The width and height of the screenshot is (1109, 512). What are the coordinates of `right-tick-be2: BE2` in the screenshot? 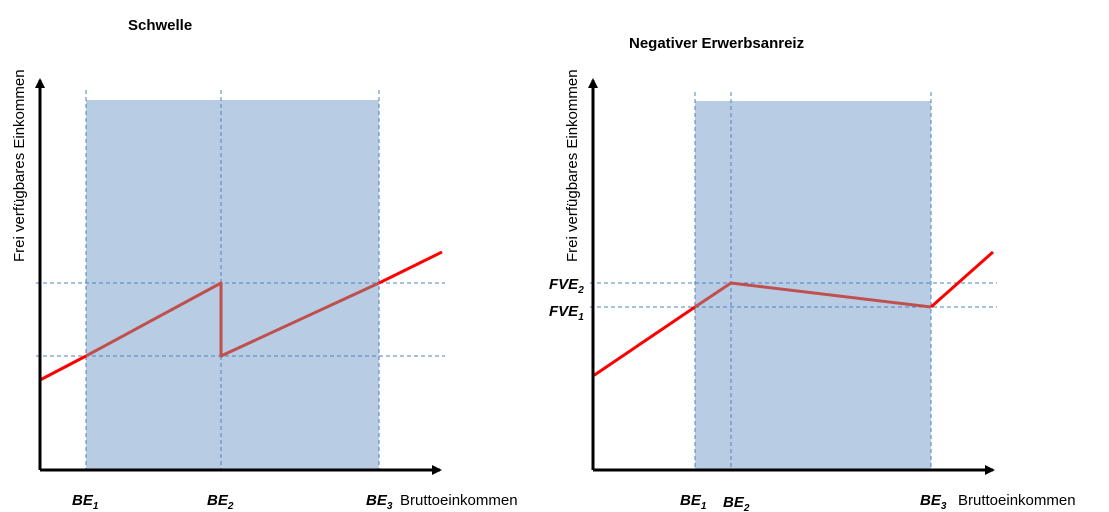 It's located at (736, 503).